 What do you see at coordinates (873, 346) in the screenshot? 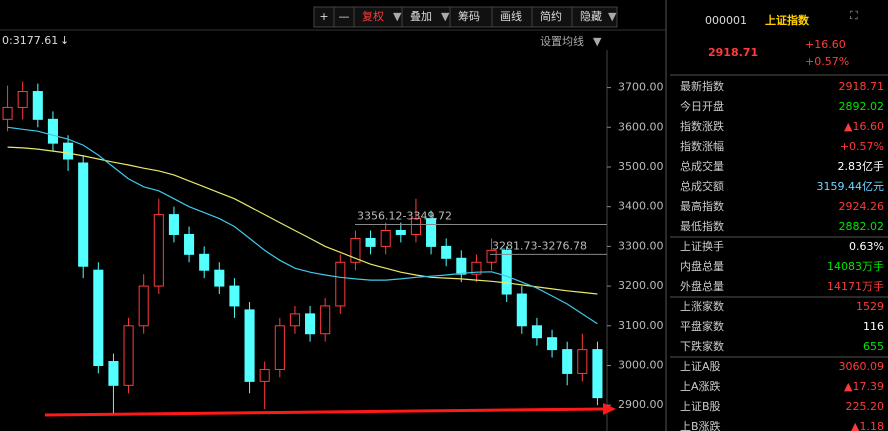
I see `row-value: 655` at bounding box center [873, 346].